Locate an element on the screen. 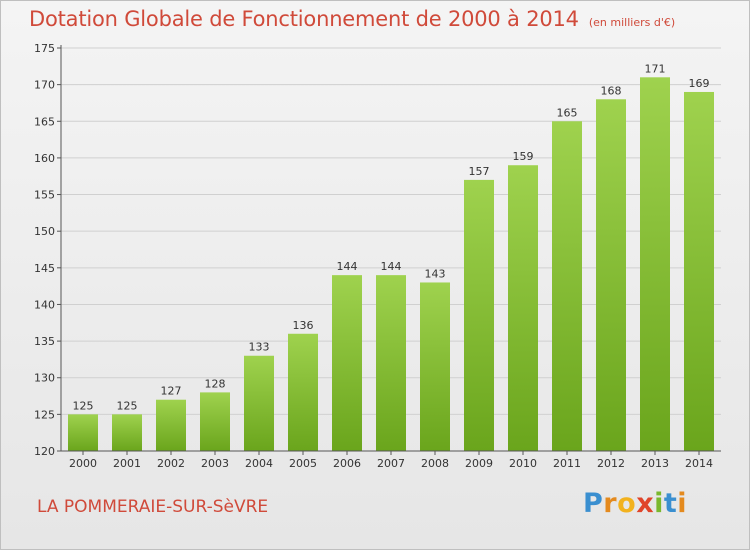 The image size is (750, 550). x-tick-label: 2002 is located at coordinates (171, 463).